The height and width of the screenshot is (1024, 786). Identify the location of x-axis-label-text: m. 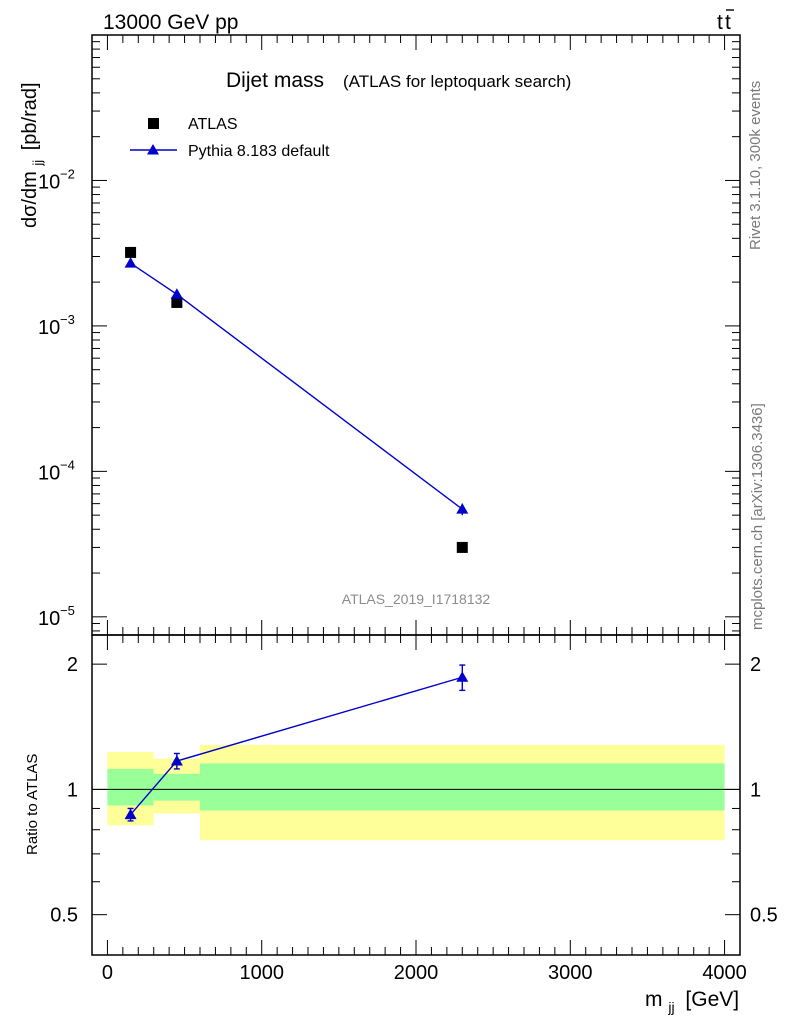
(654, 999).